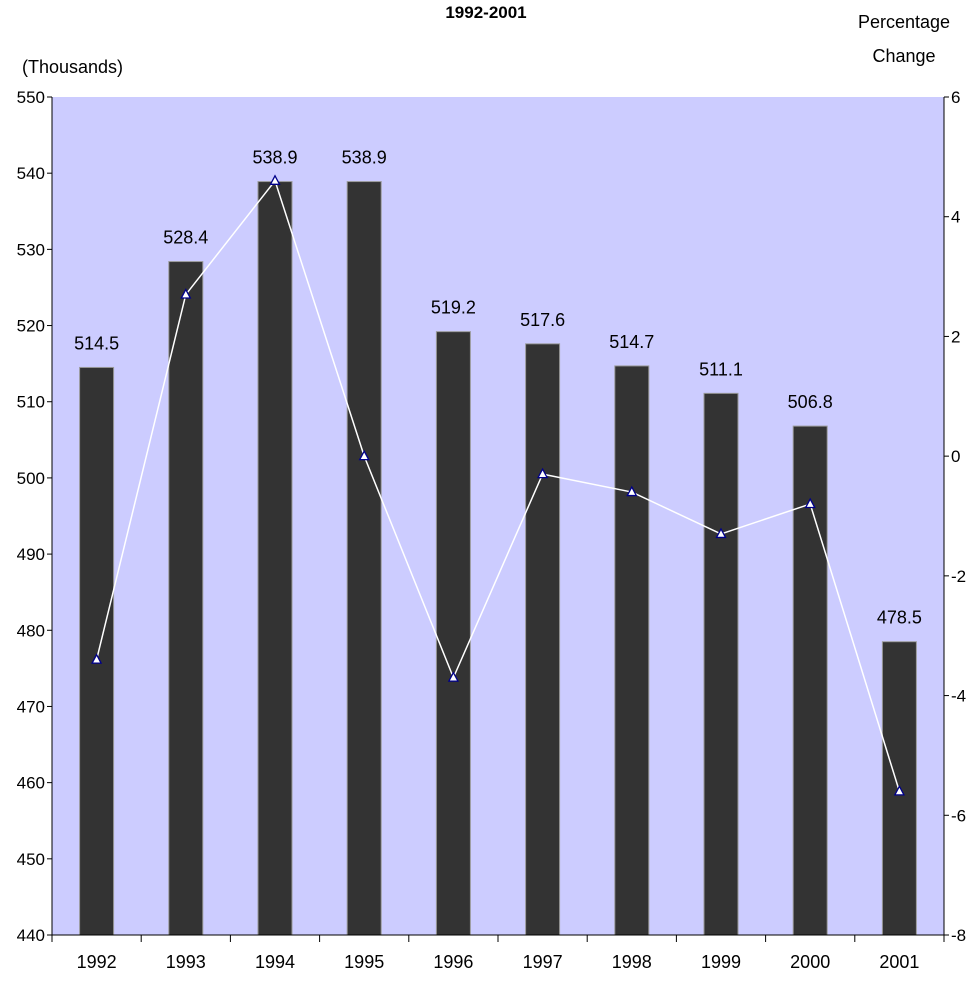  I want to click on right-tick-label: 4, so click(955, 217).